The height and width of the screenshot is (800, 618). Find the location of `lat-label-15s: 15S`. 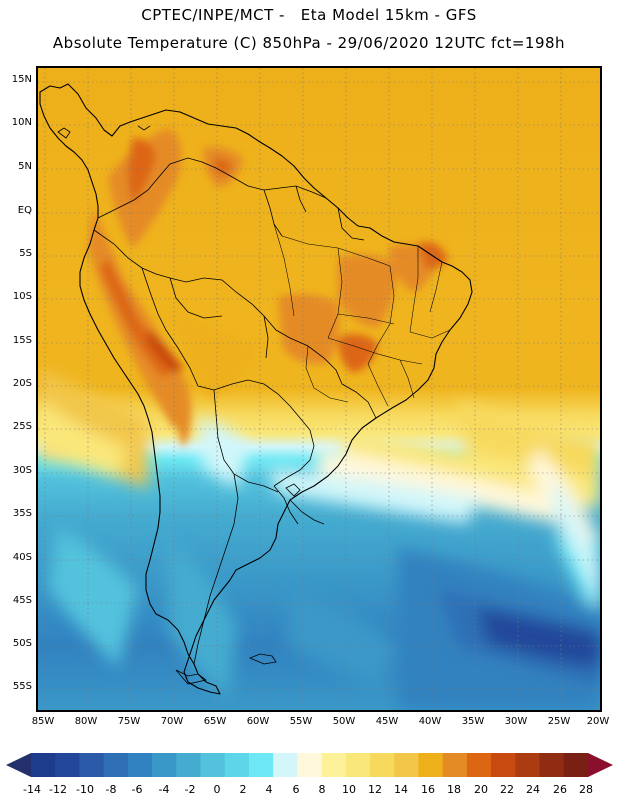

lat-label-15s: 15S is located at coordinates (22, 340).